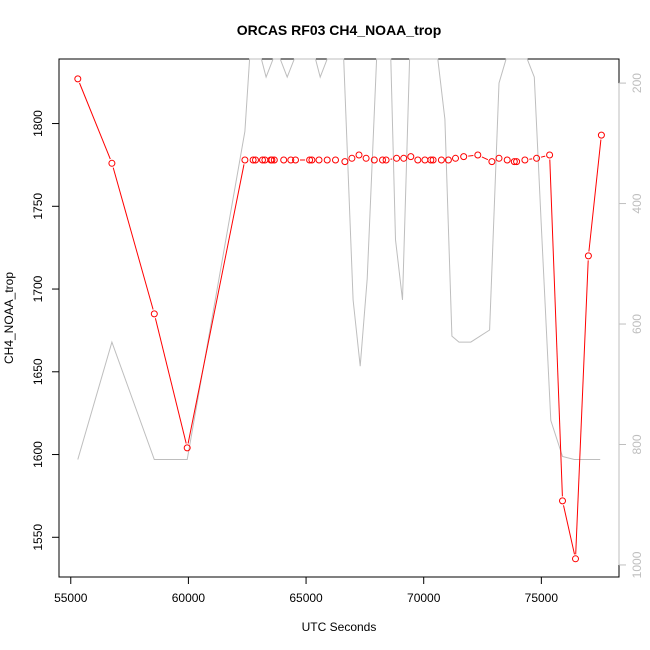 This screenshot has height=650, width=650. Describe the element at coordinates (9, 318) in the screenshot. I see `y-axis-label: CH4_NOAA_trop` at that location.